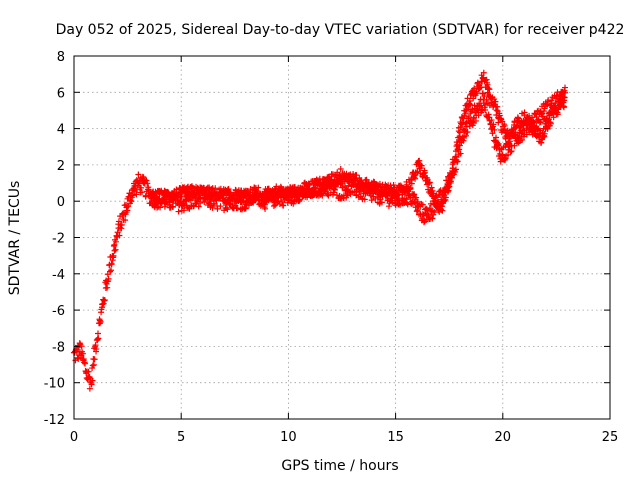 This screenshot has height=480, width=640. What do you see at coordinates (395, 437) in the screenshot?
I see `x-tick-label: 15` at bounding box center [395, 437].